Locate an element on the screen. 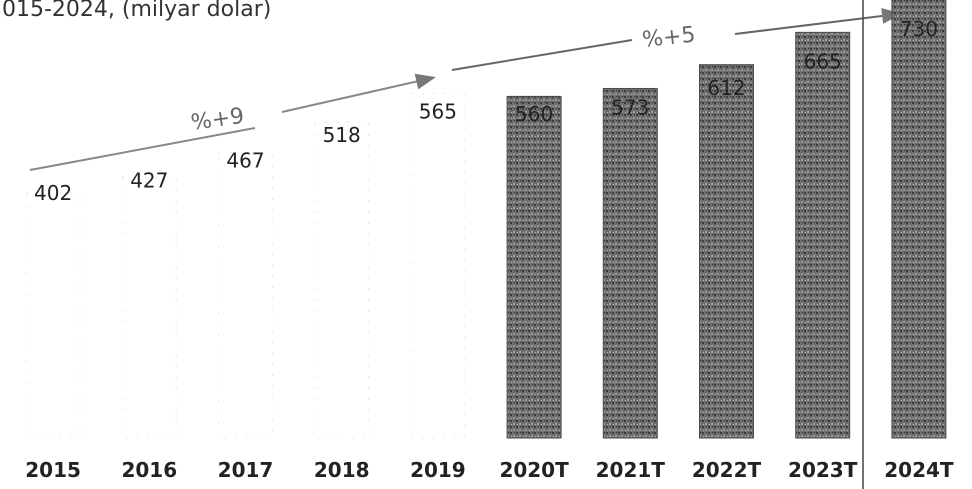 The width and height of the screenshot is (972, 489). value-label-2022t: 612 is located at coordinates (726, 88).